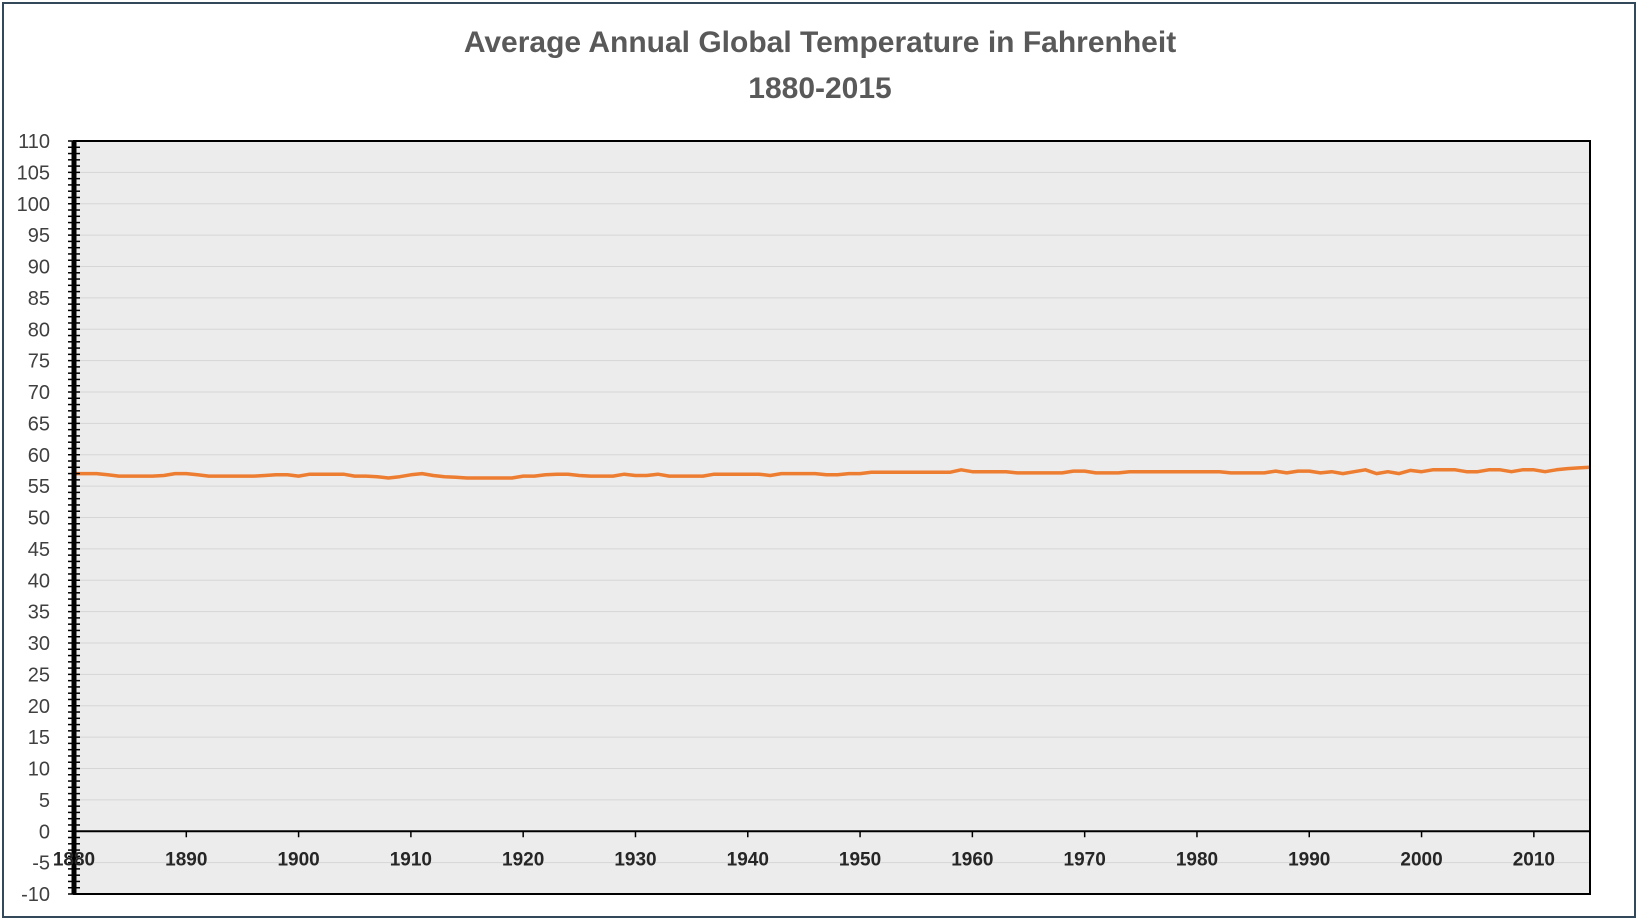 Image resolution: width=1640 pixels, height=922 pixels. I want to click on y-tick-label: 25, so click(39, 675).